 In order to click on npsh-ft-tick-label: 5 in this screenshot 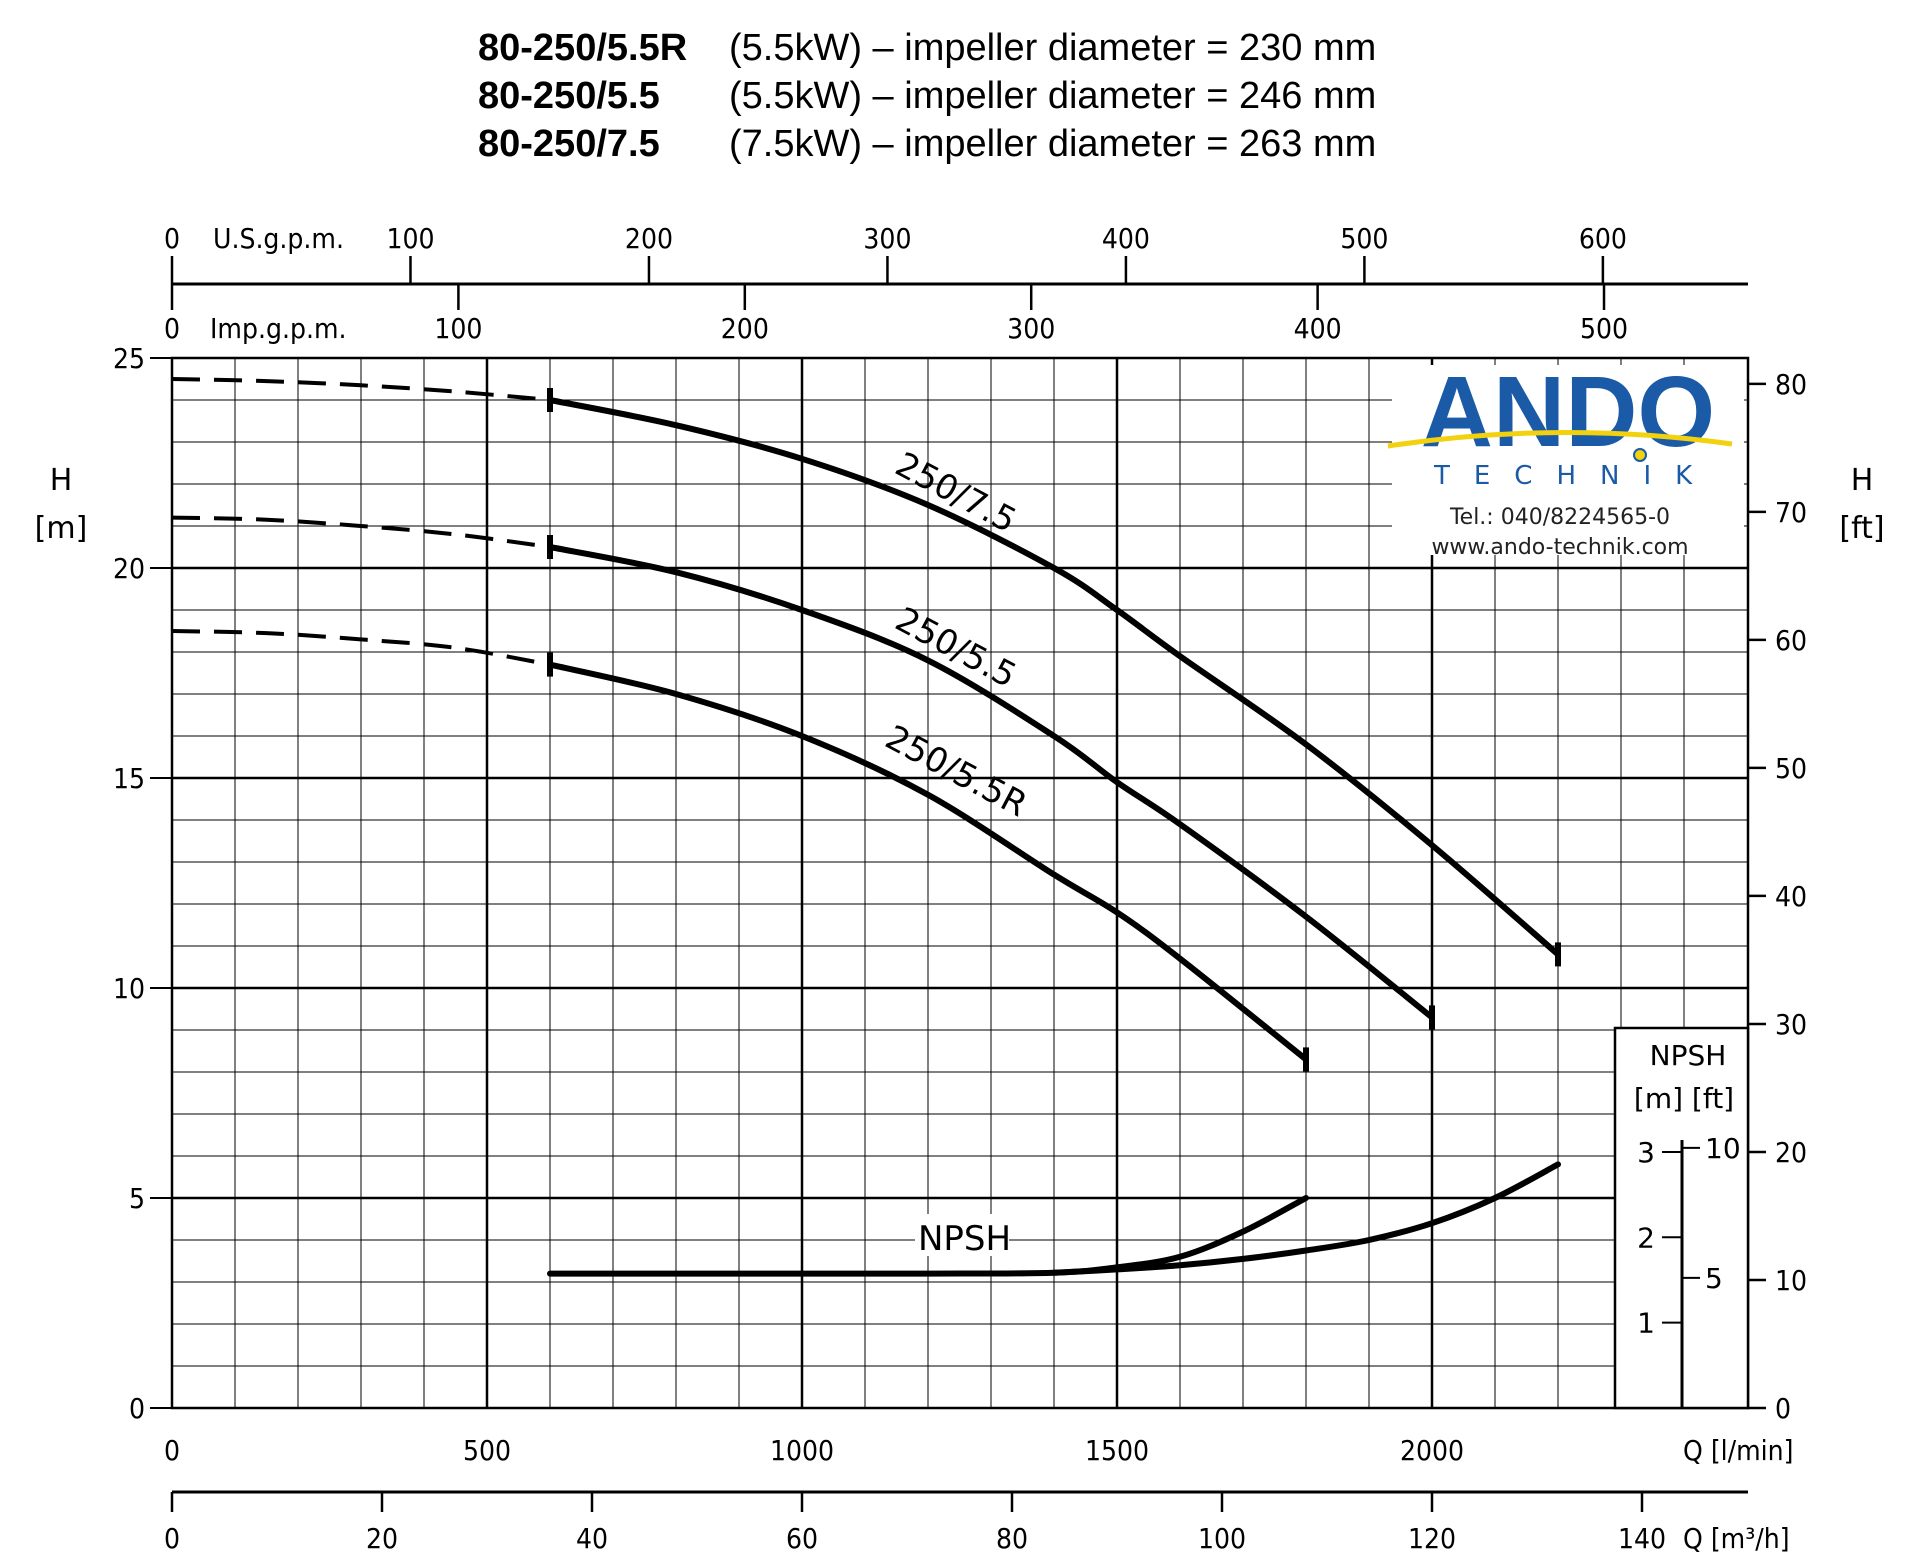, I will do `click(1714, 1278)`.